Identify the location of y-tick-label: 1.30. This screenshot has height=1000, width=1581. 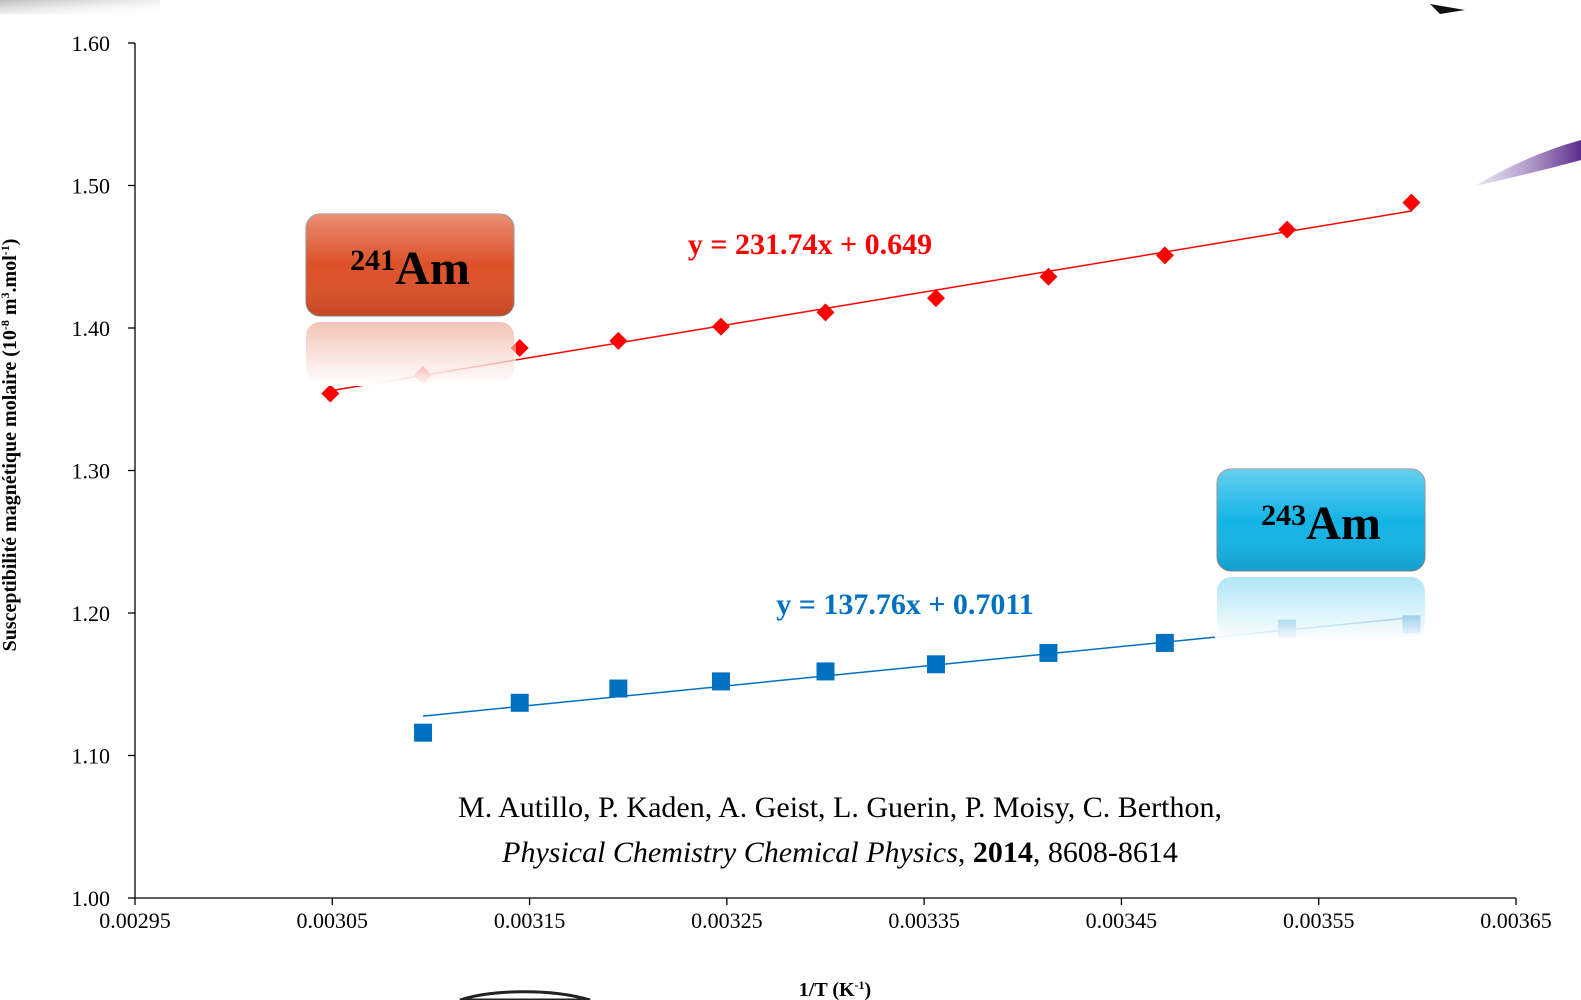
(91, 471).